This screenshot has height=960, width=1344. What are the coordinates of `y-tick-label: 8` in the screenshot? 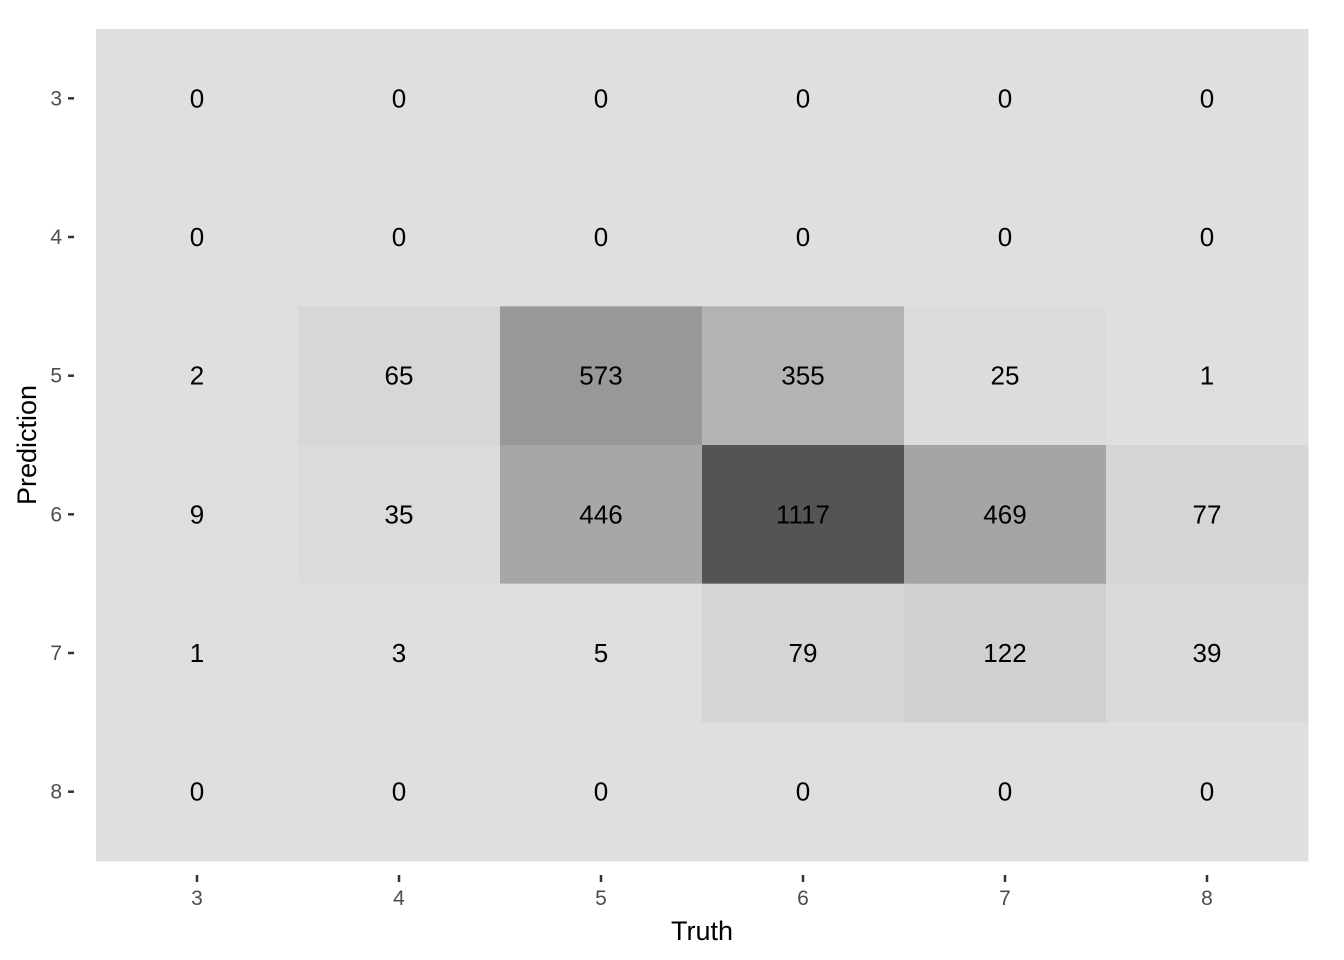 It's located at (56, 792).